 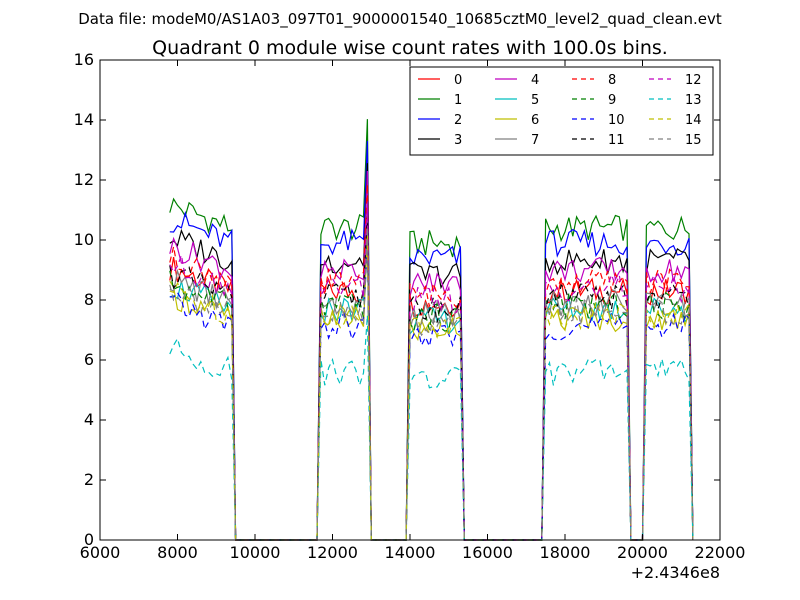 I want to click on y-tick-label: 4, so click(x=89, y=419).